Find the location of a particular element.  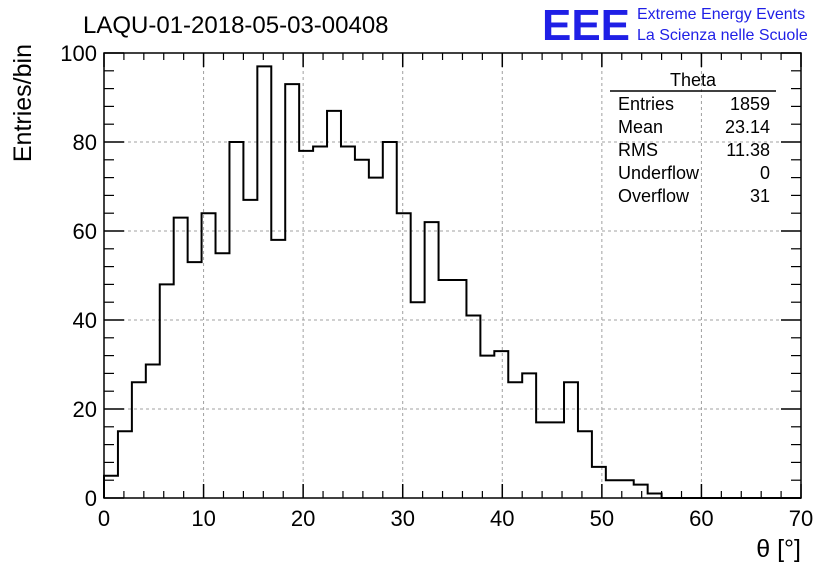

chart-title: LAQU-01-2018-05-03-00408 is located at coordinates (236, 25).